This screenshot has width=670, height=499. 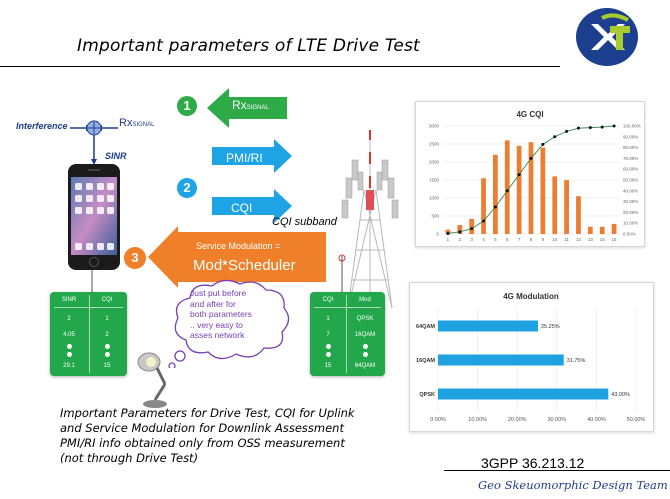 I want to click on x-tick-label: 10, so click(x=555, y=239).